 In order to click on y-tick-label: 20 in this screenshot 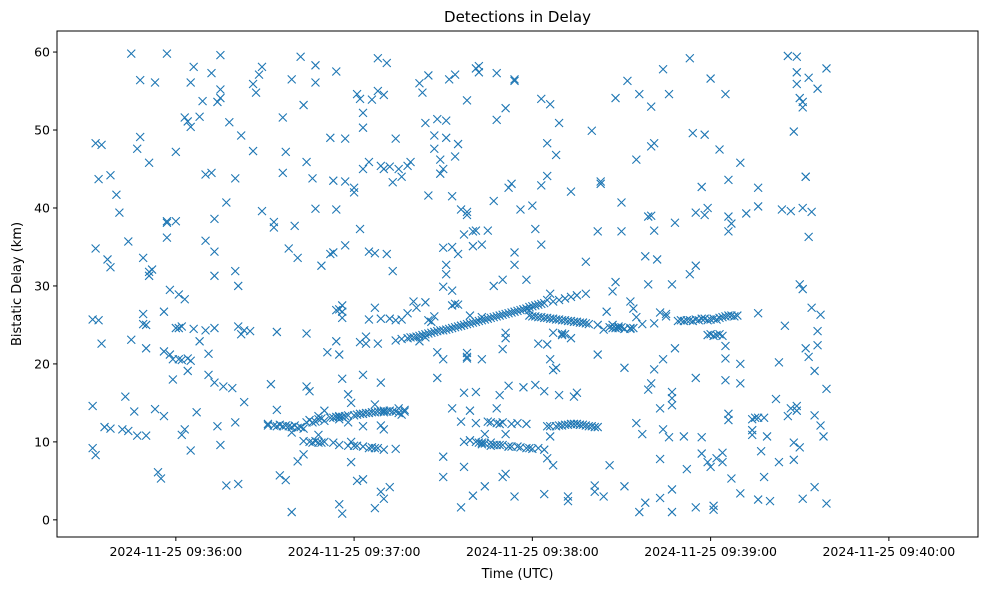, I will do `click(42, 363)`.